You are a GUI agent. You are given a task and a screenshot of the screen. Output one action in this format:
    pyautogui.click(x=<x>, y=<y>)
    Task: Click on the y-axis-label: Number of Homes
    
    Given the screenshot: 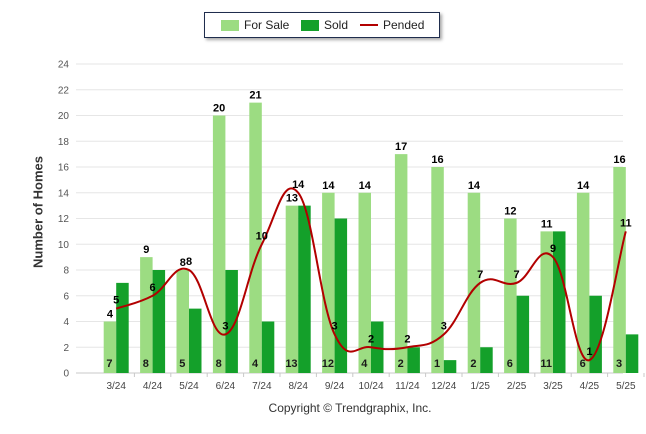 What is the action you would take?
    pyautogui.click(x=38, y=212)
    